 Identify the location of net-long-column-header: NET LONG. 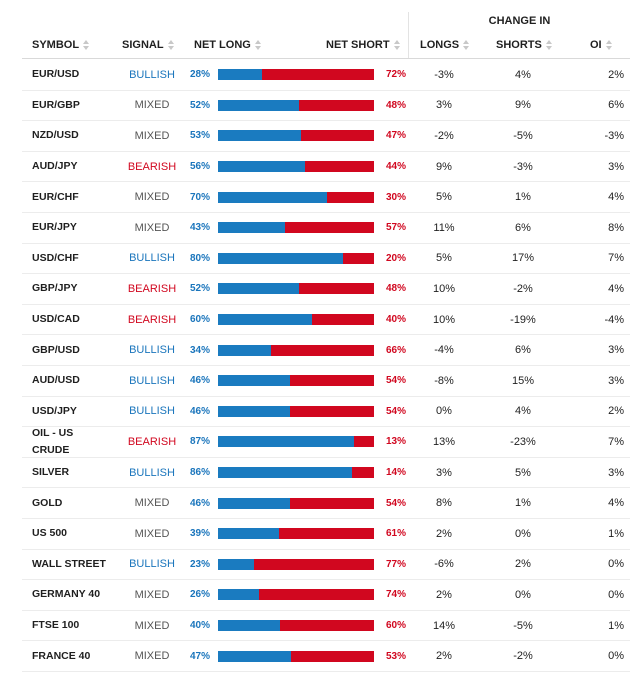
(228, 45).